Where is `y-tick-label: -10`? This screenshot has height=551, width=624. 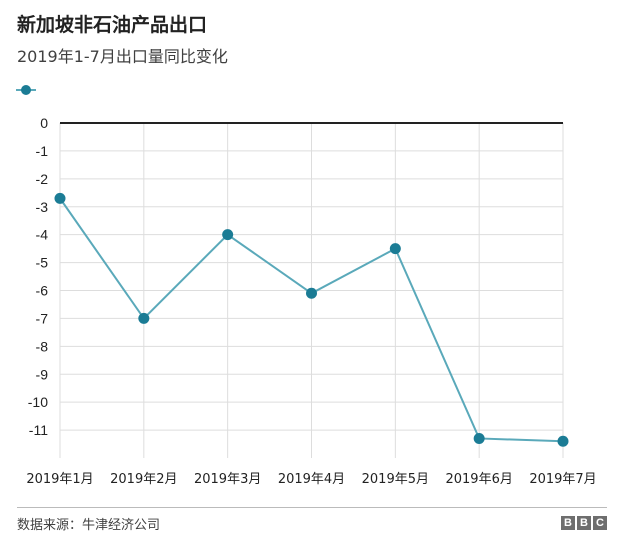 y-tick-label: -10 is located at coordinates (38, 402).